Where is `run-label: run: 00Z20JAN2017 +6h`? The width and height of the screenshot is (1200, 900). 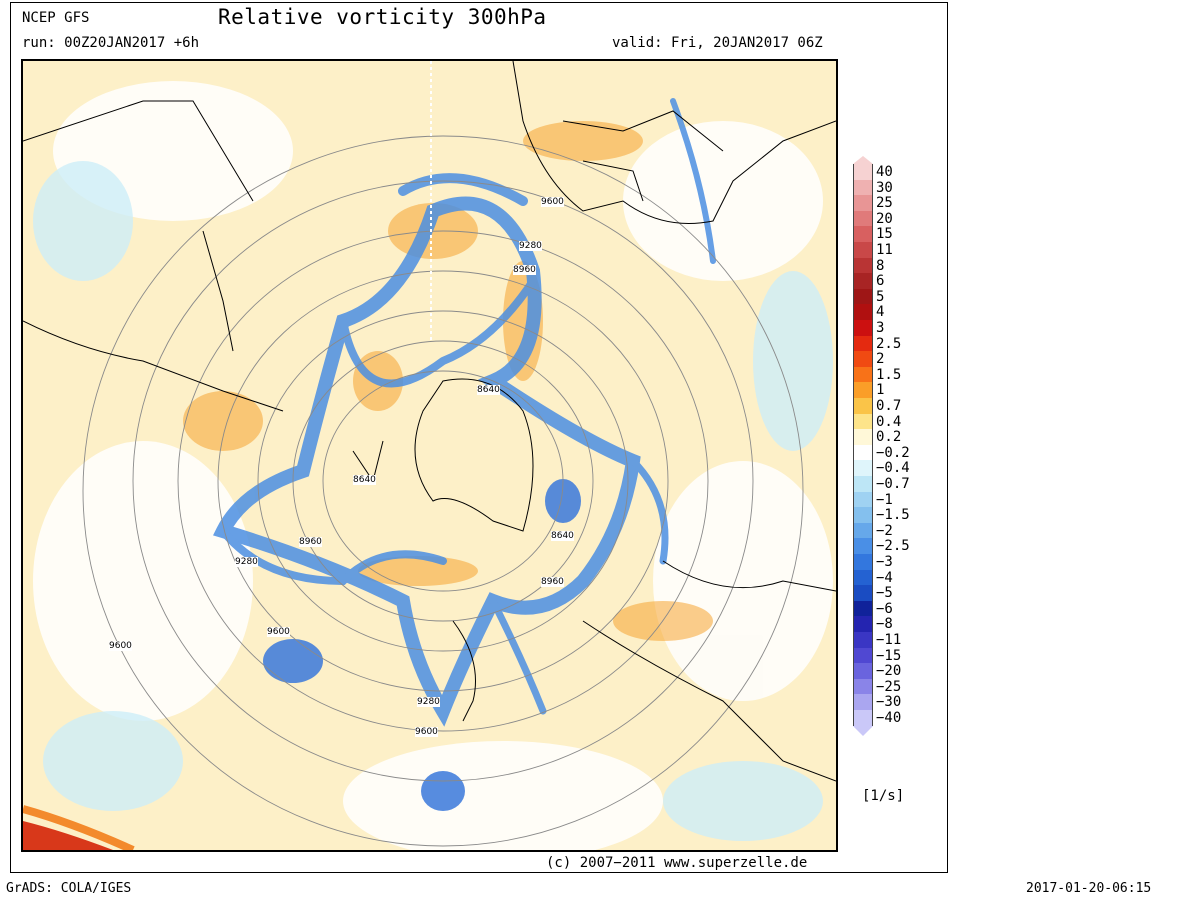
run-label: run: 00Z20JAN2017 +6h is located at coordinates (111, 43).